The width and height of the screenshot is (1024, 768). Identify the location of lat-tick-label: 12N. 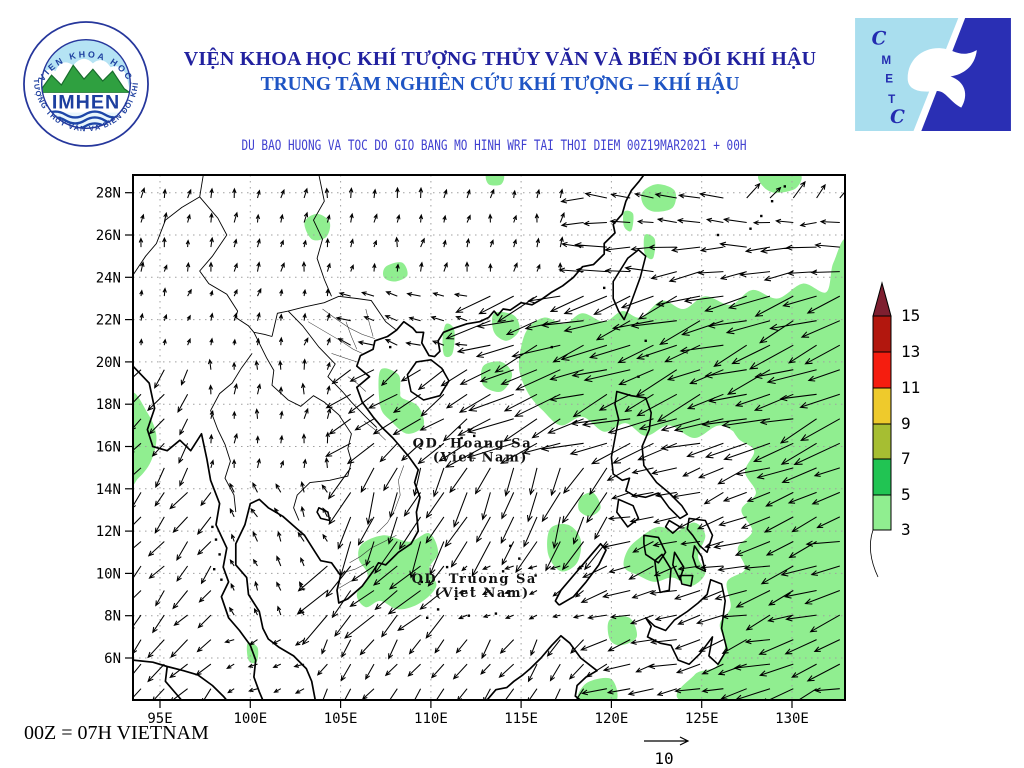
(108, 532).